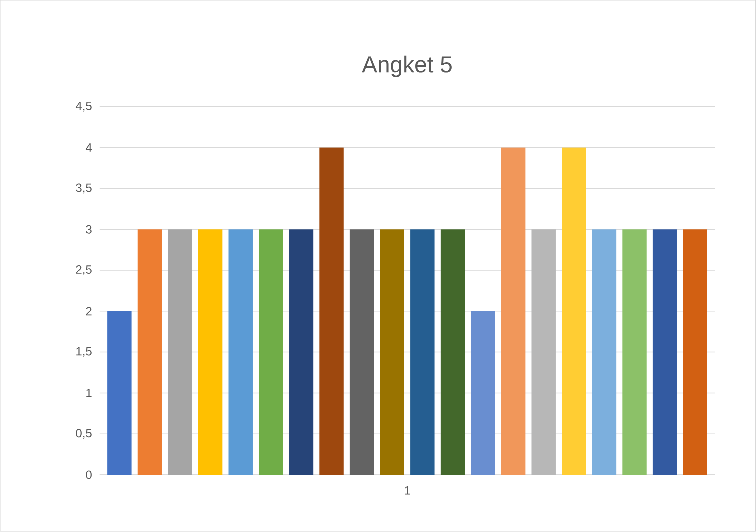 This screenshot has height=532, width=756. I want to click on chart-title: Angket 5, so click(407, 67).